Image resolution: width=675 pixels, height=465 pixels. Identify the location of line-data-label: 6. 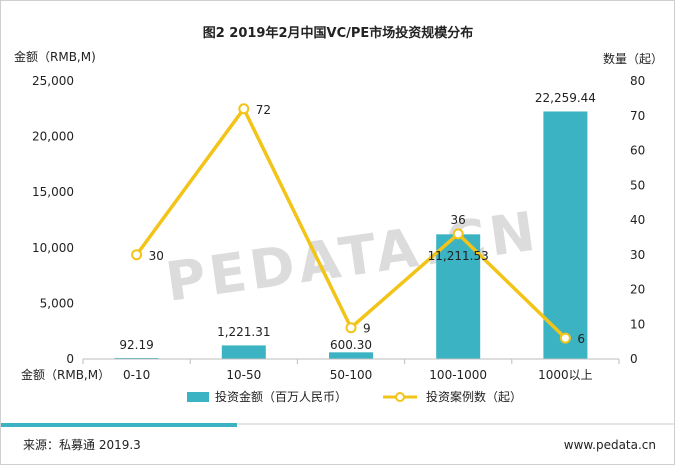
(581, 339).